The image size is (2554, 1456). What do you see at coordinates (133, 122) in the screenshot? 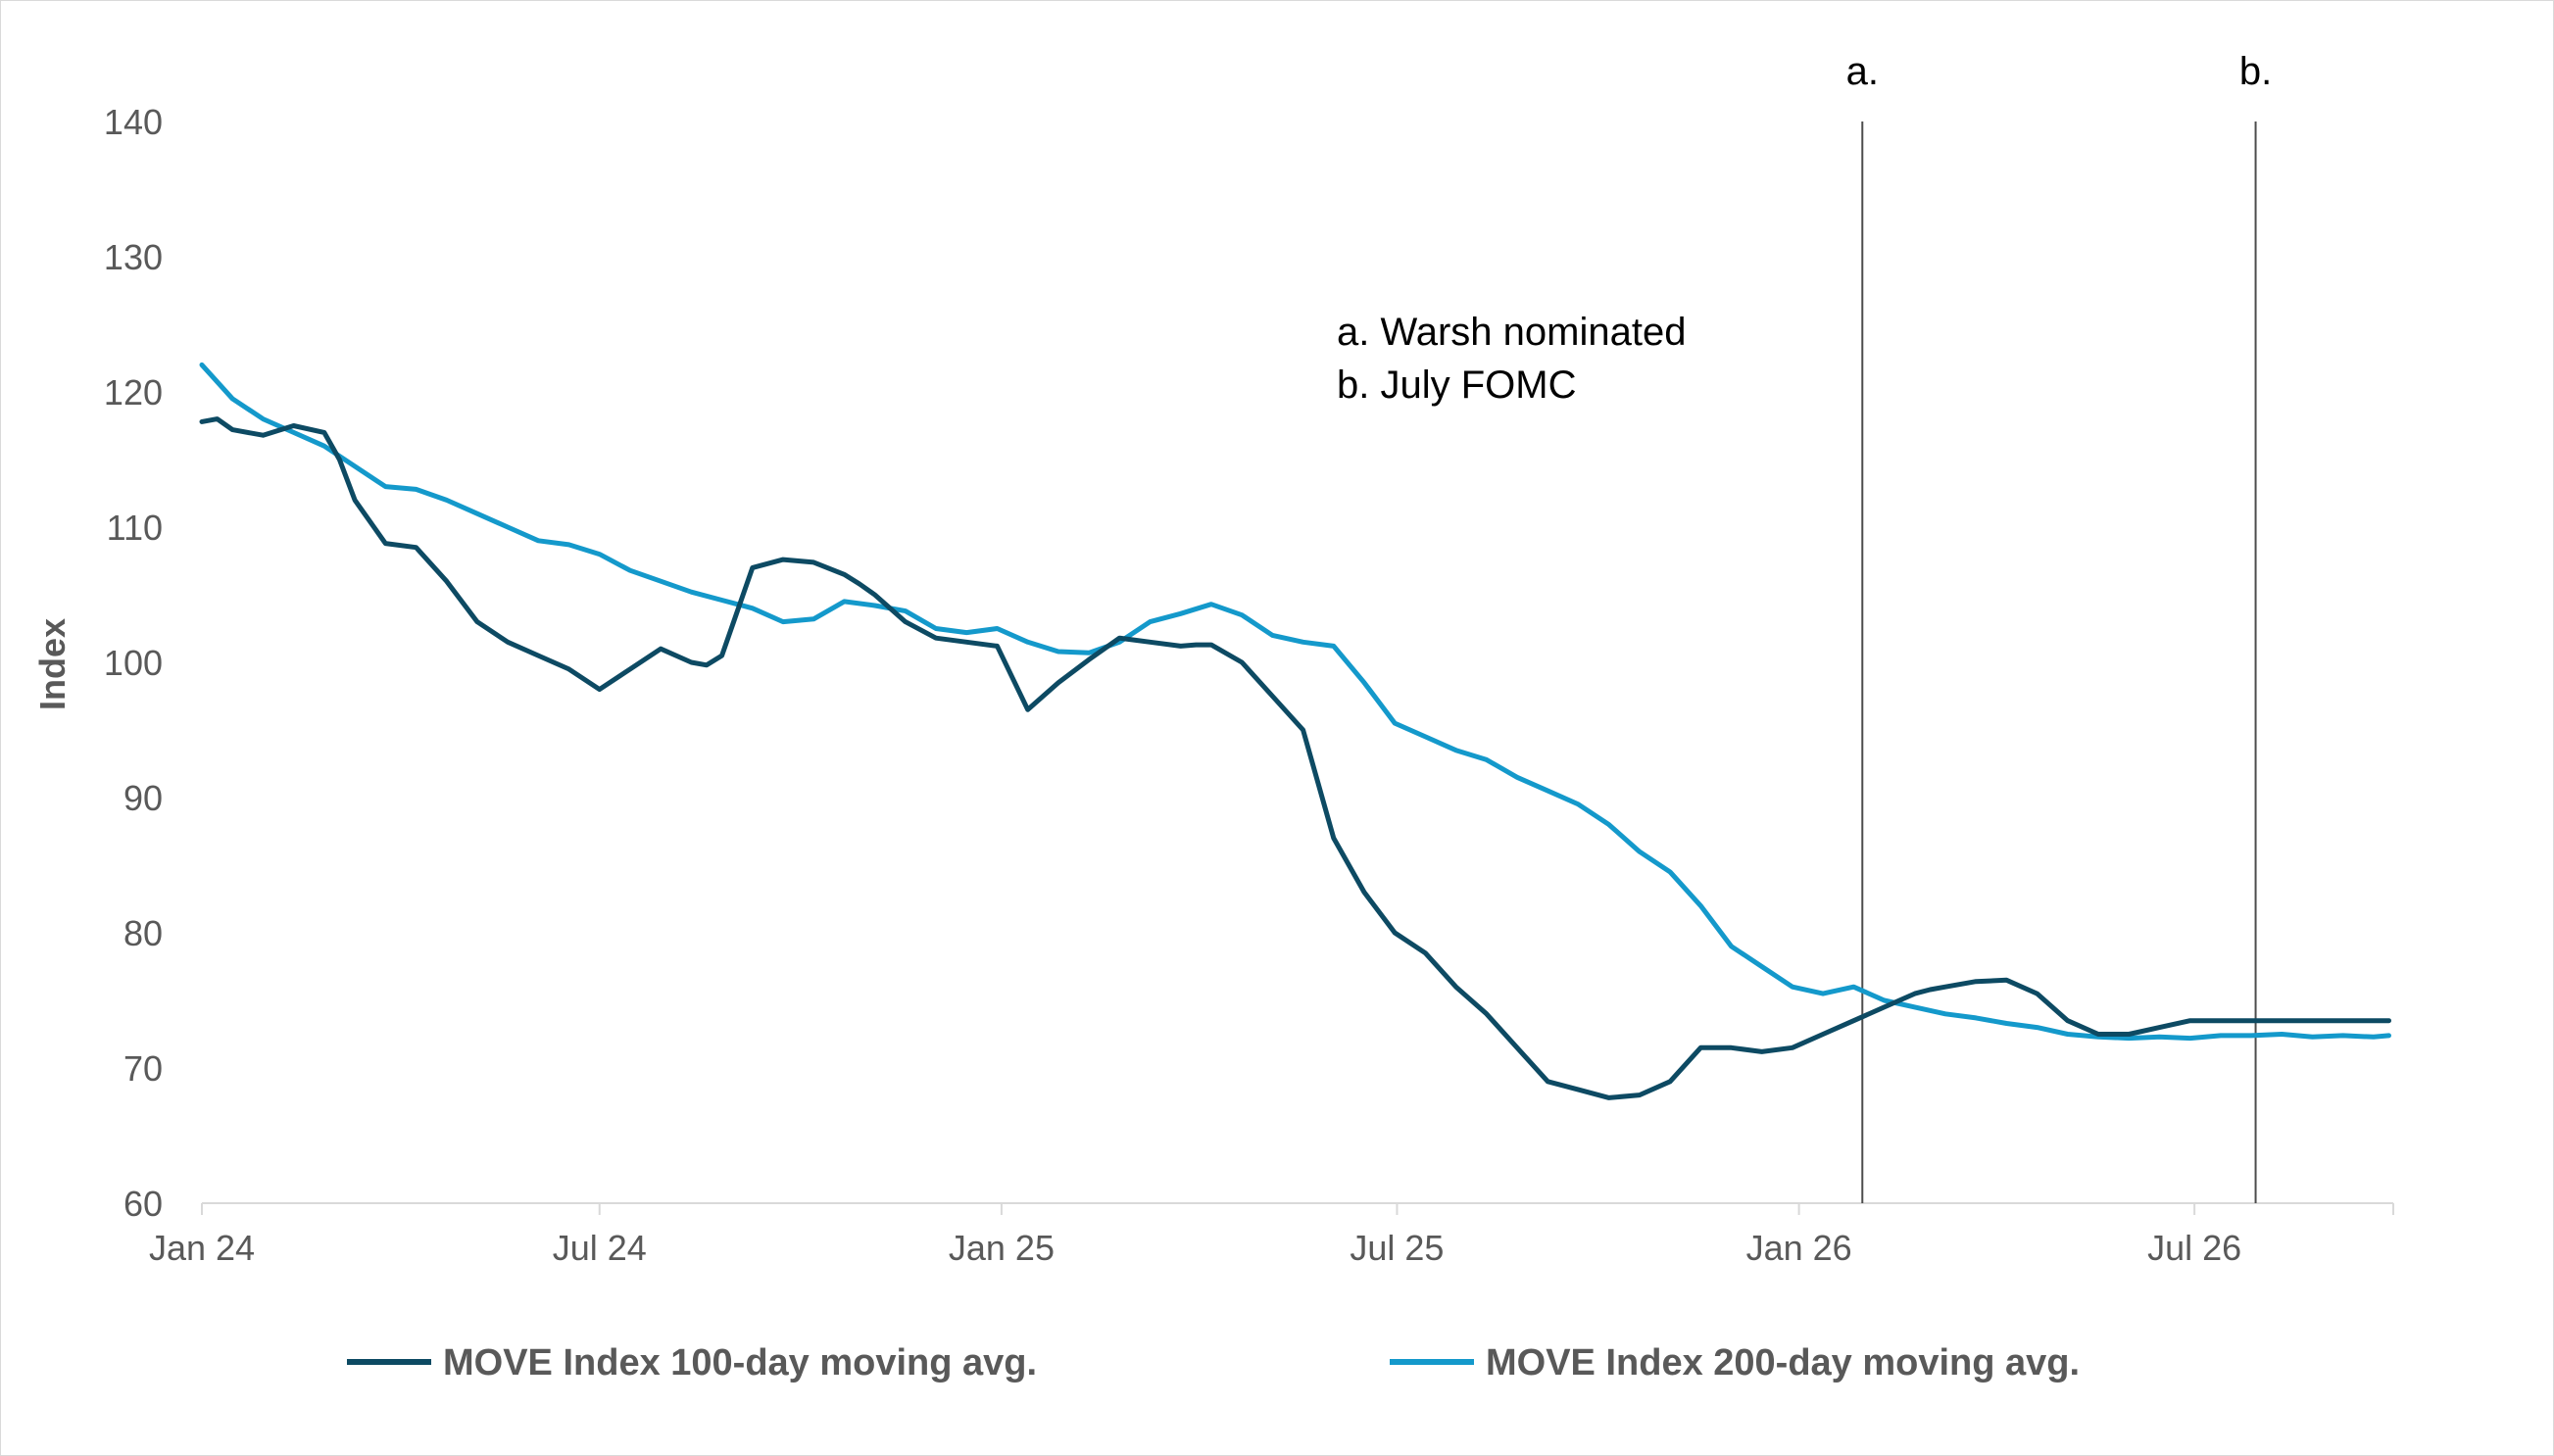
I see `y-tick-label: 140` at bounding box center [133, 122].